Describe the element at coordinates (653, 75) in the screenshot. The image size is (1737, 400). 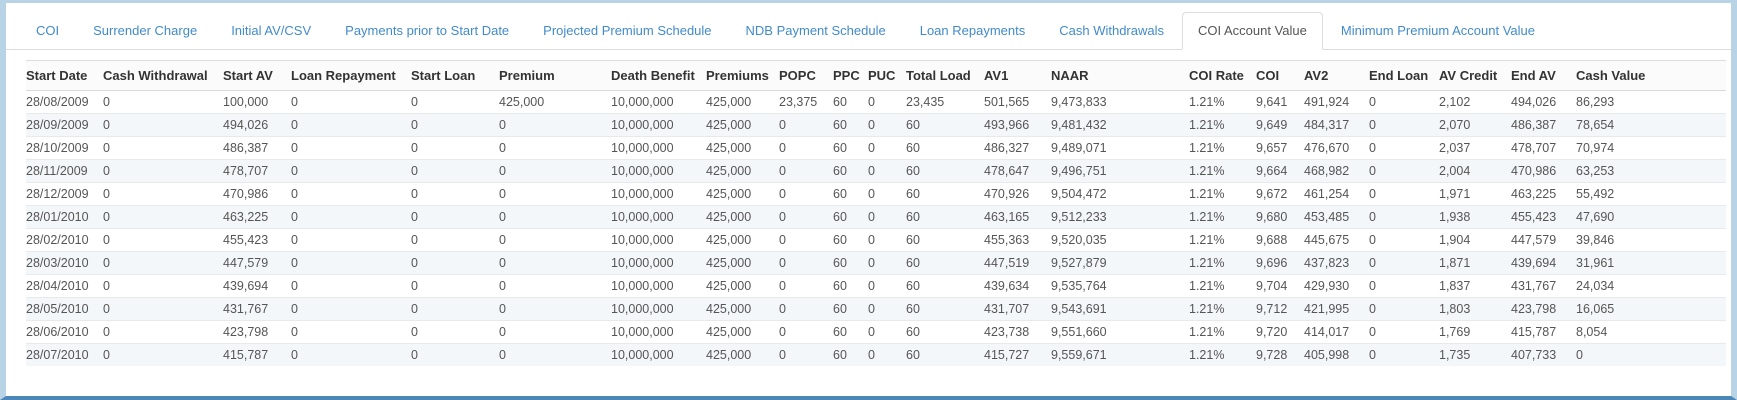
I see `column-header-death-benefit: Death Benefit` at that location.